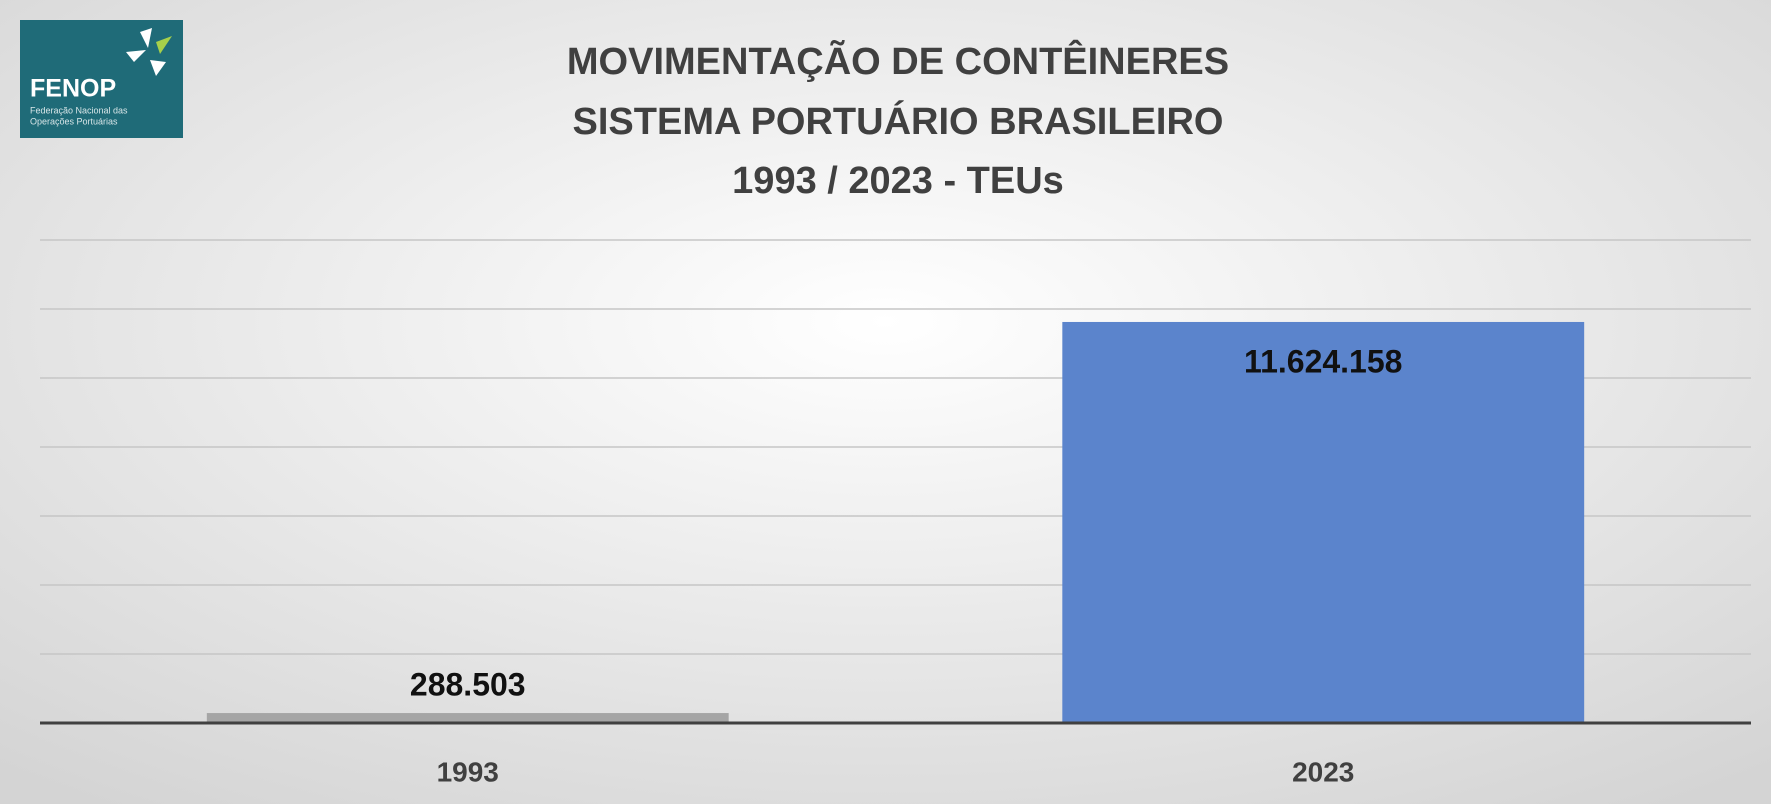  I want to click on logo-text: Federação Nacional das, so click(79, 110).